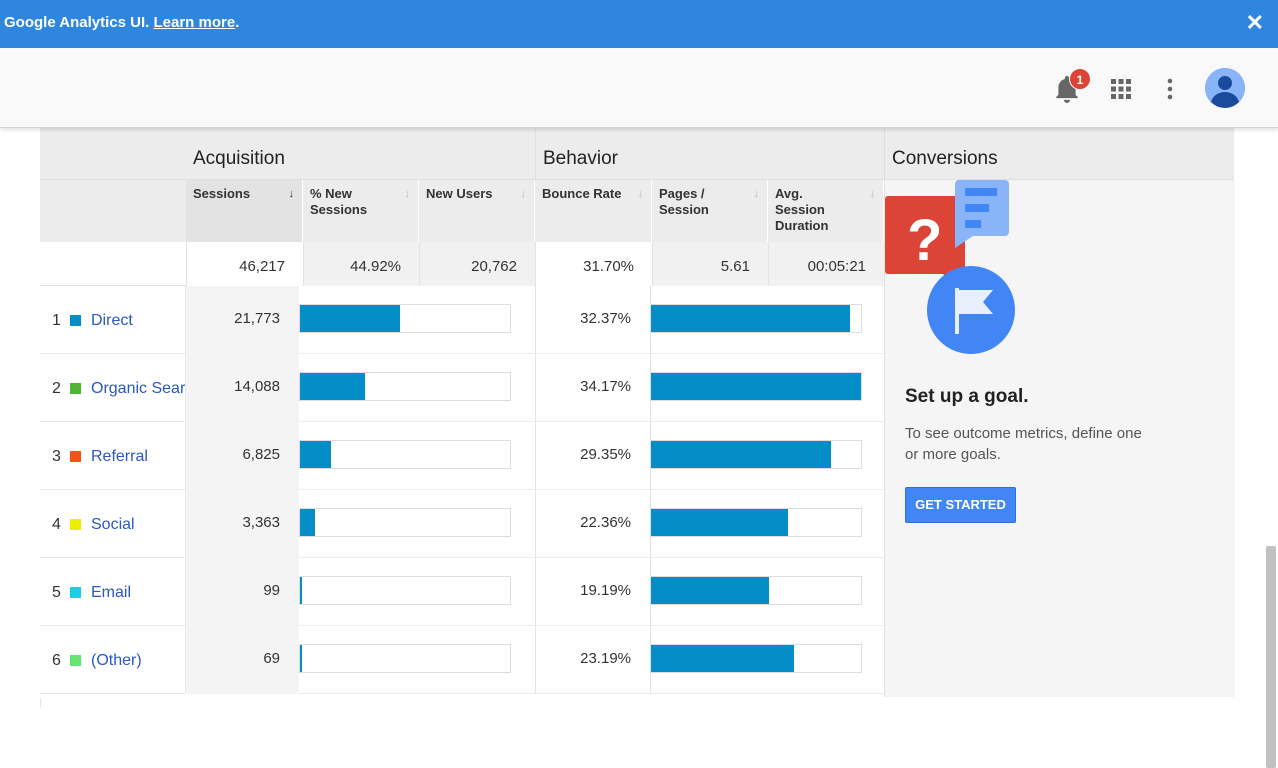  I want to click on notification-badge: 1, so click(1080, 79).